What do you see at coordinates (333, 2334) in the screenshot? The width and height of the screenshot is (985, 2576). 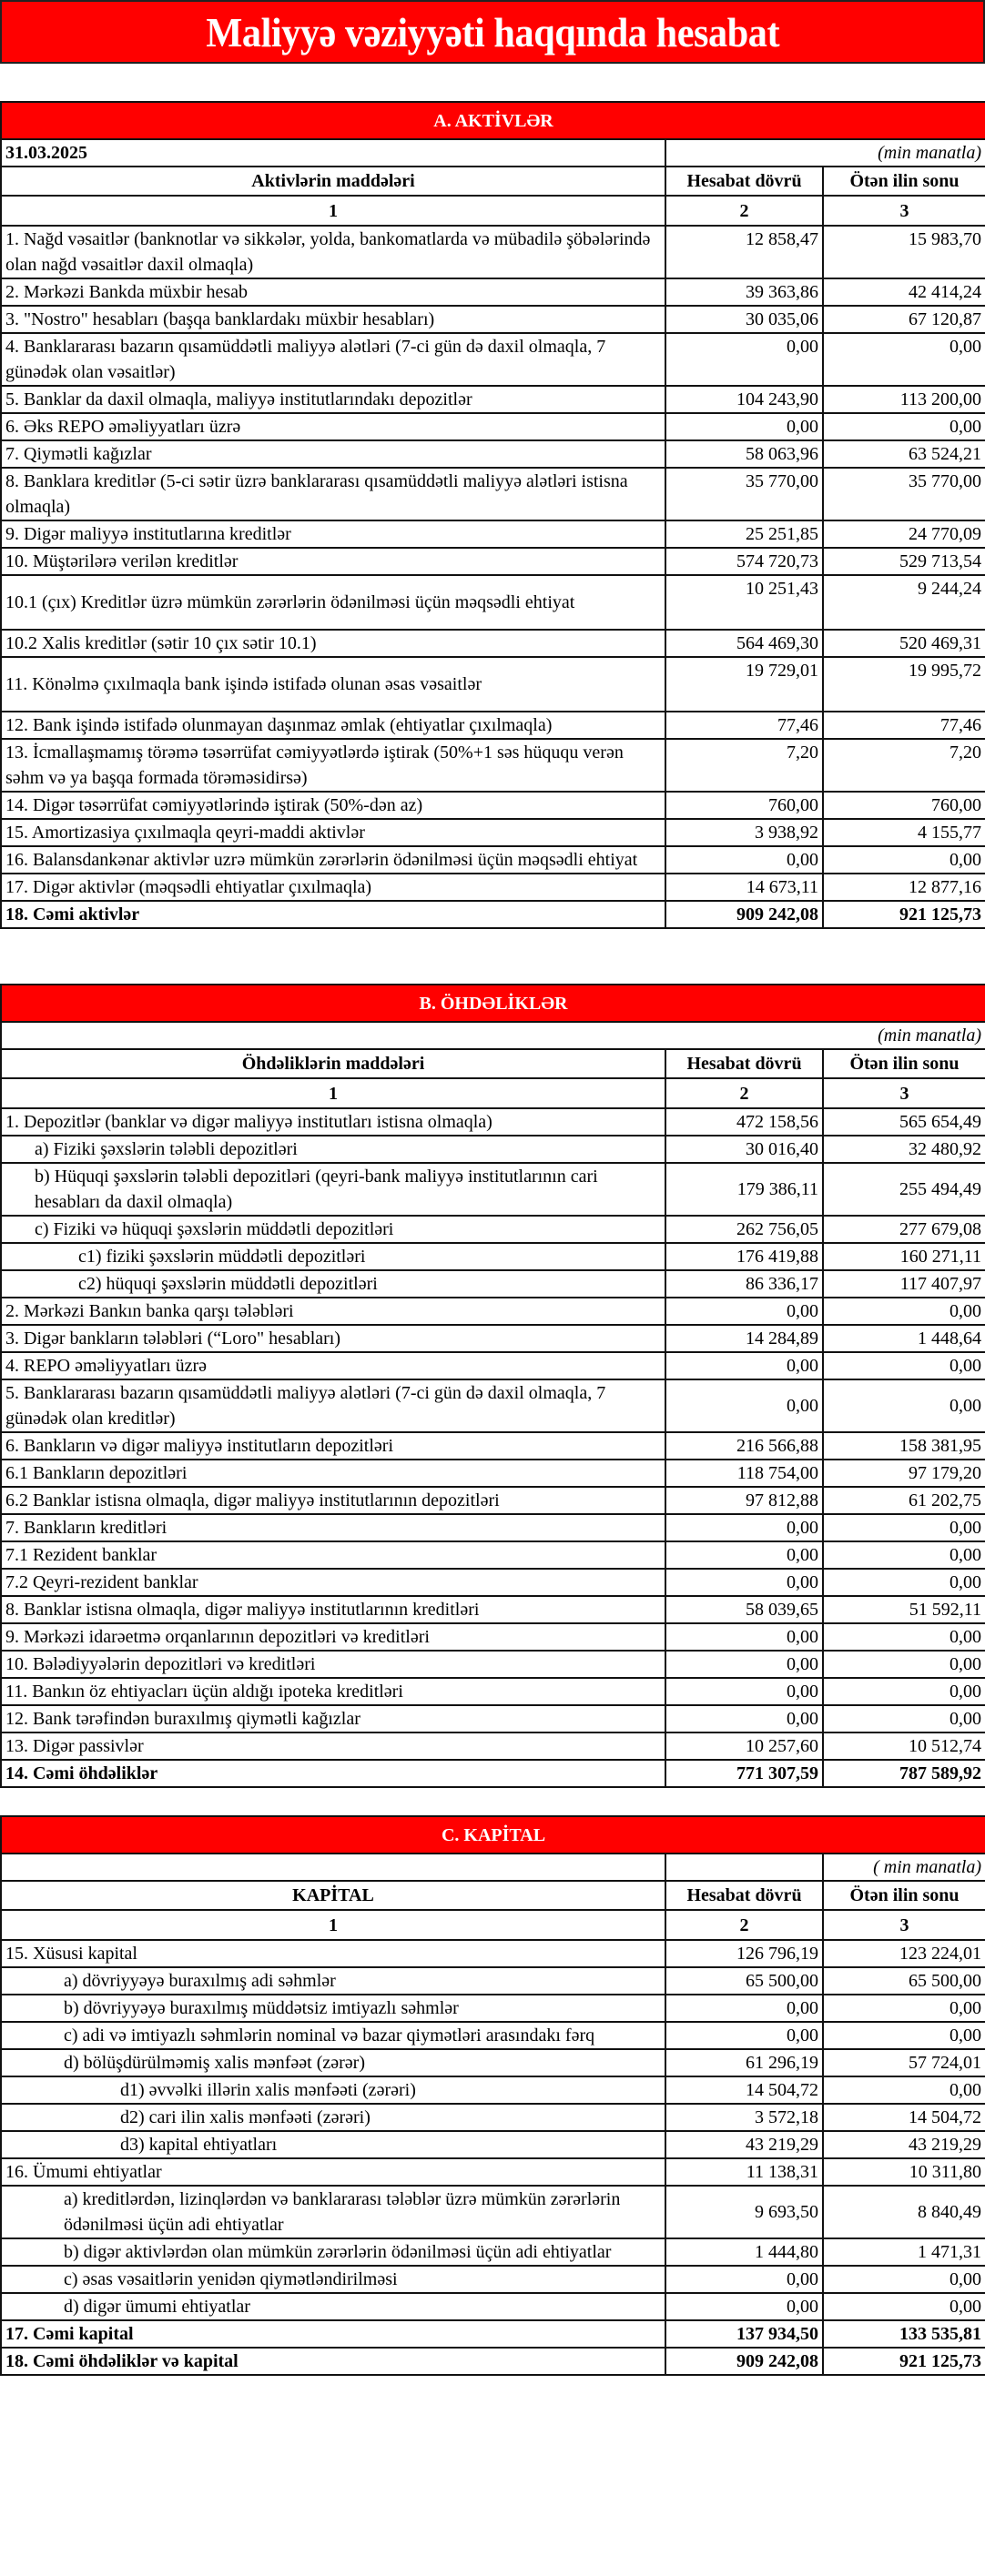 I see `row-label: 17. Cəmi kapital` at bounding box center [333, 2334].